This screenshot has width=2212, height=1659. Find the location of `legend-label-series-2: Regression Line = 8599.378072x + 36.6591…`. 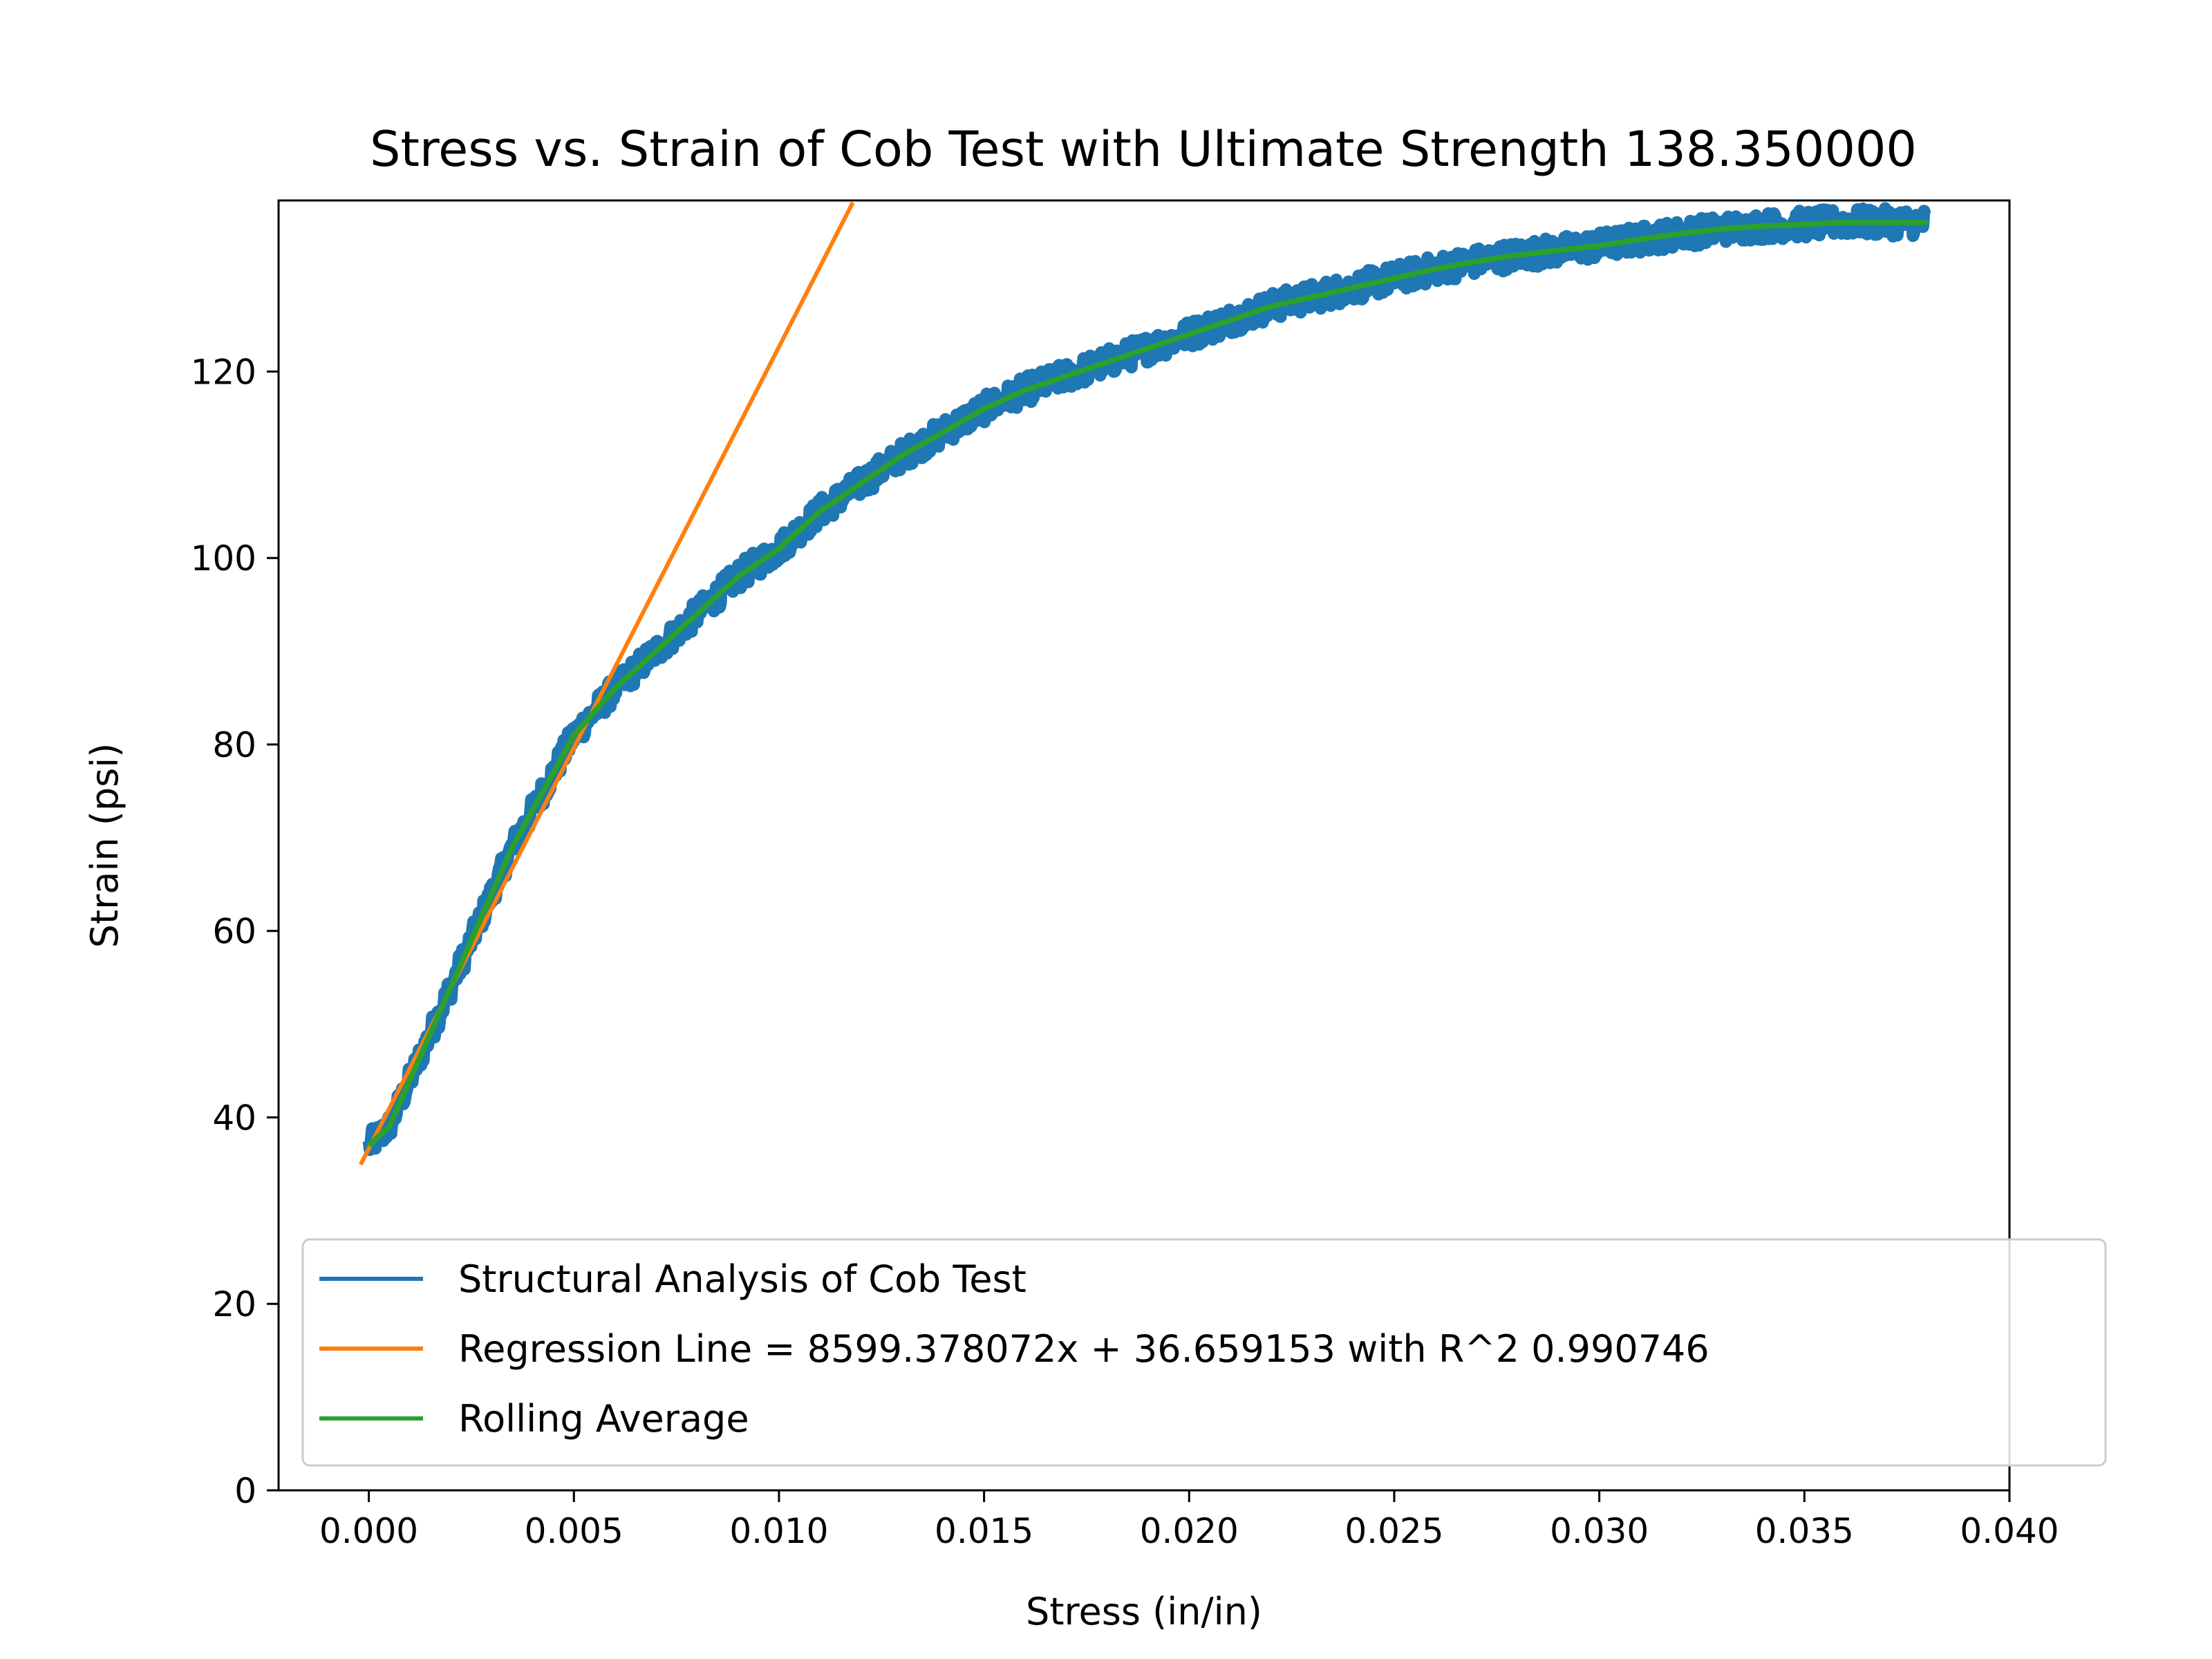

legend-label-series-2: Regression Line = 8599.378072x + 36.6591… is located at coordinates (1083, 1349).